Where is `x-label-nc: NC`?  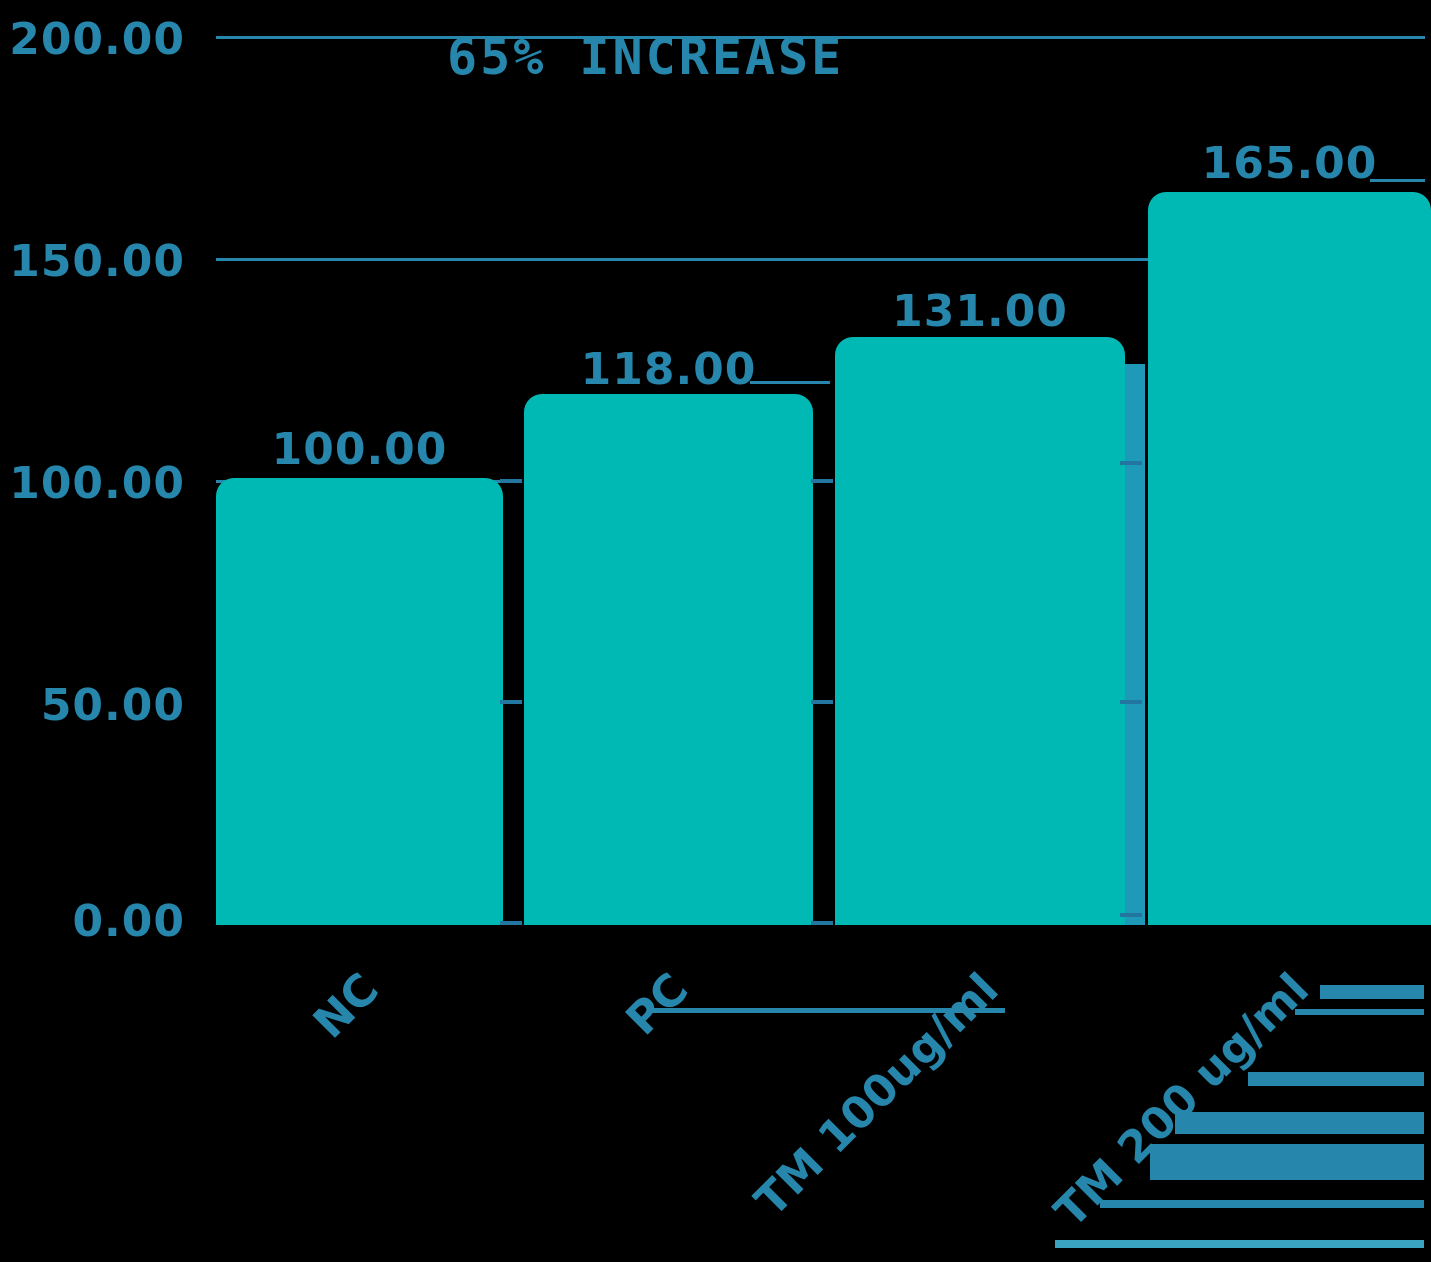
x-label-nc: NC is located at coordinates (346, 1006).